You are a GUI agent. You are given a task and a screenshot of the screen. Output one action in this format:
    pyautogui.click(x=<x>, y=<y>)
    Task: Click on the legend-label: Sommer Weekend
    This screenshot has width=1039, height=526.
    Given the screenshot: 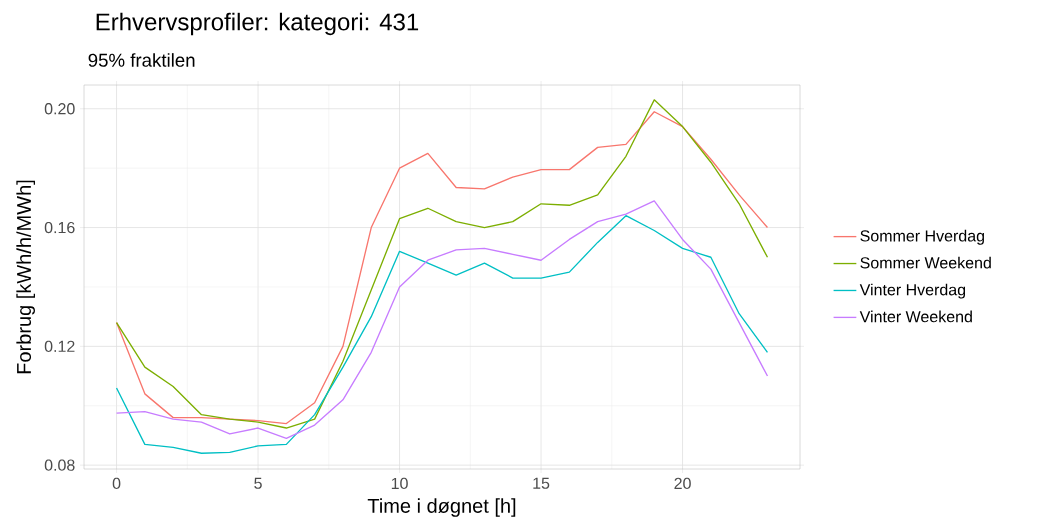 What is the action you would take?
    pyautogui.click(x=925, y=262)
    